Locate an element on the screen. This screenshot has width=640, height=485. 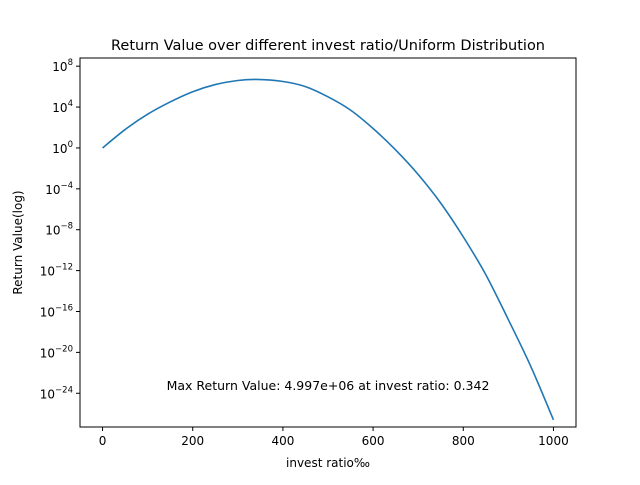
x-tick-label: 400 is located at coordinates (282, 441).